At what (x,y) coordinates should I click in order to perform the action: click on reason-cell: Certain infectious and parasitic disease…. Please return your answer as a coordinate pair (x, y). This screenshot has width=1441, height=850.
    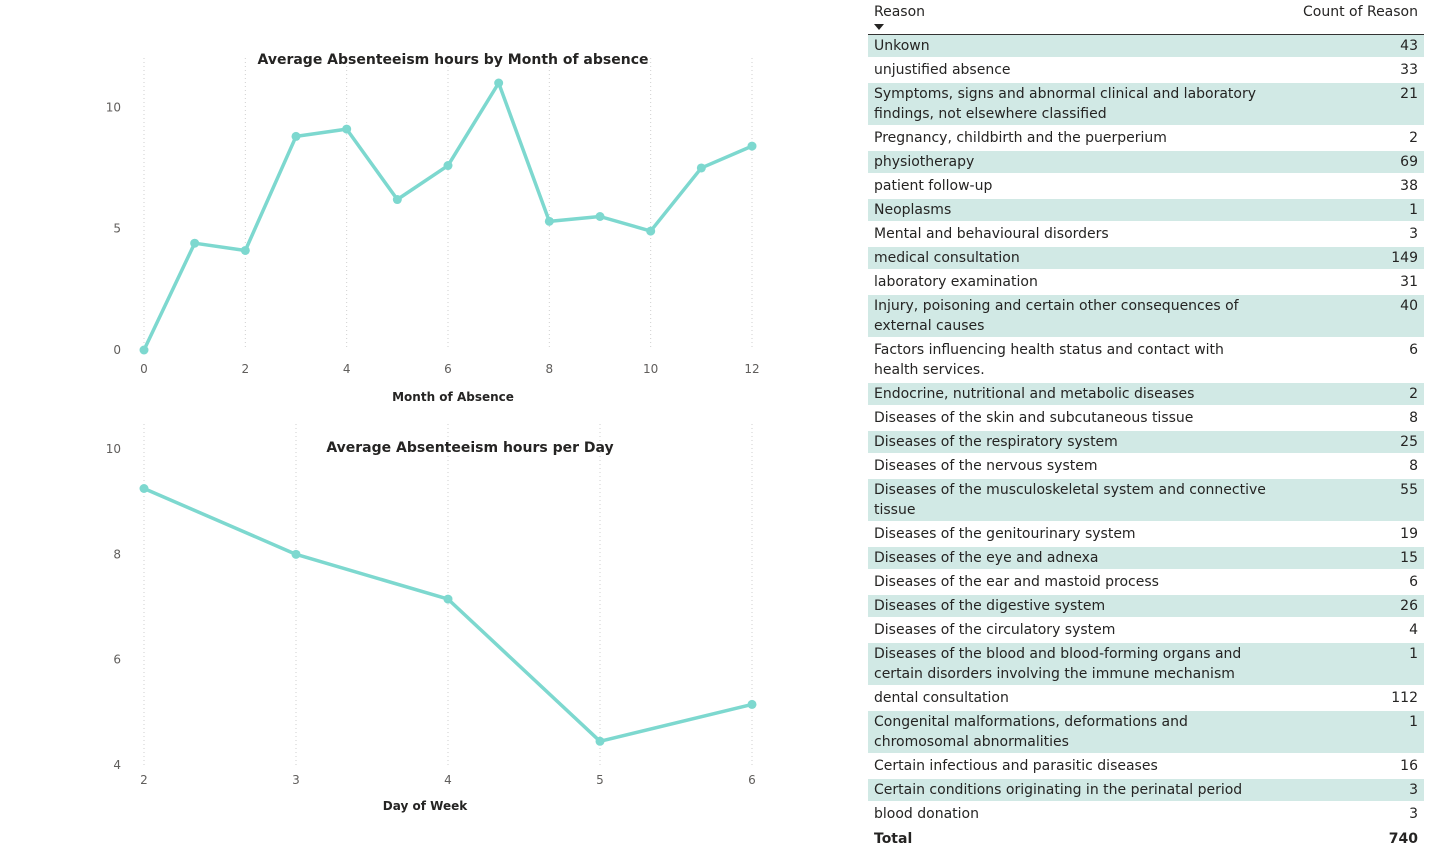
    Looking at the image, I should click on (1071, 766).